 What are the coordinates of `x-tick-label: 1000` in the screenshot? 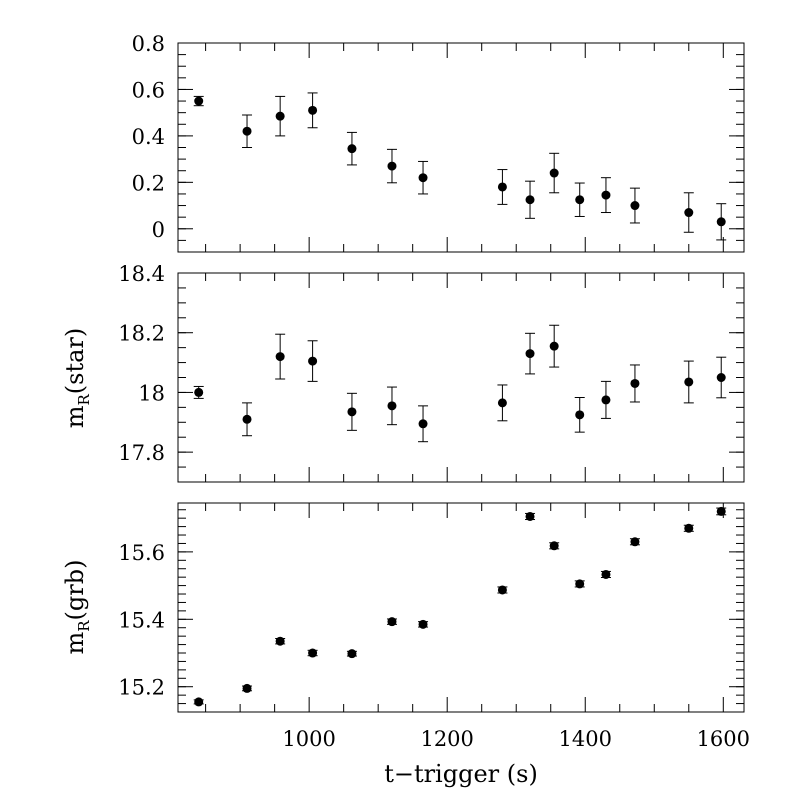 It's located at (308, 739).